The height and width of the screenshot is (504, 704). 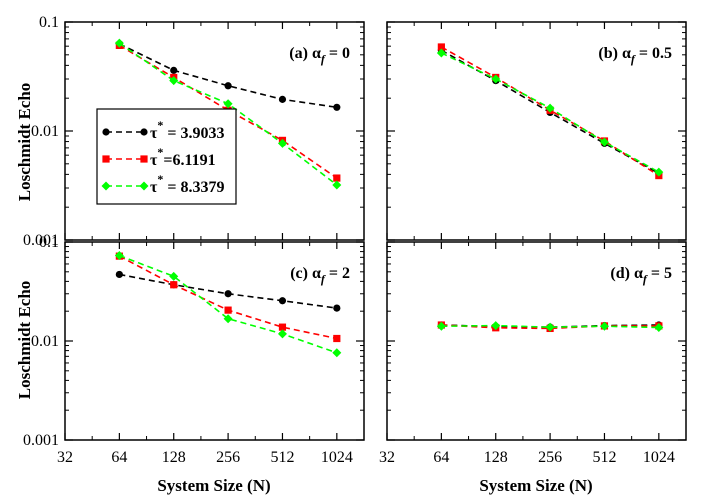 I want to click on legend-label: τ*=6.1191, so click(x=183, y=157).